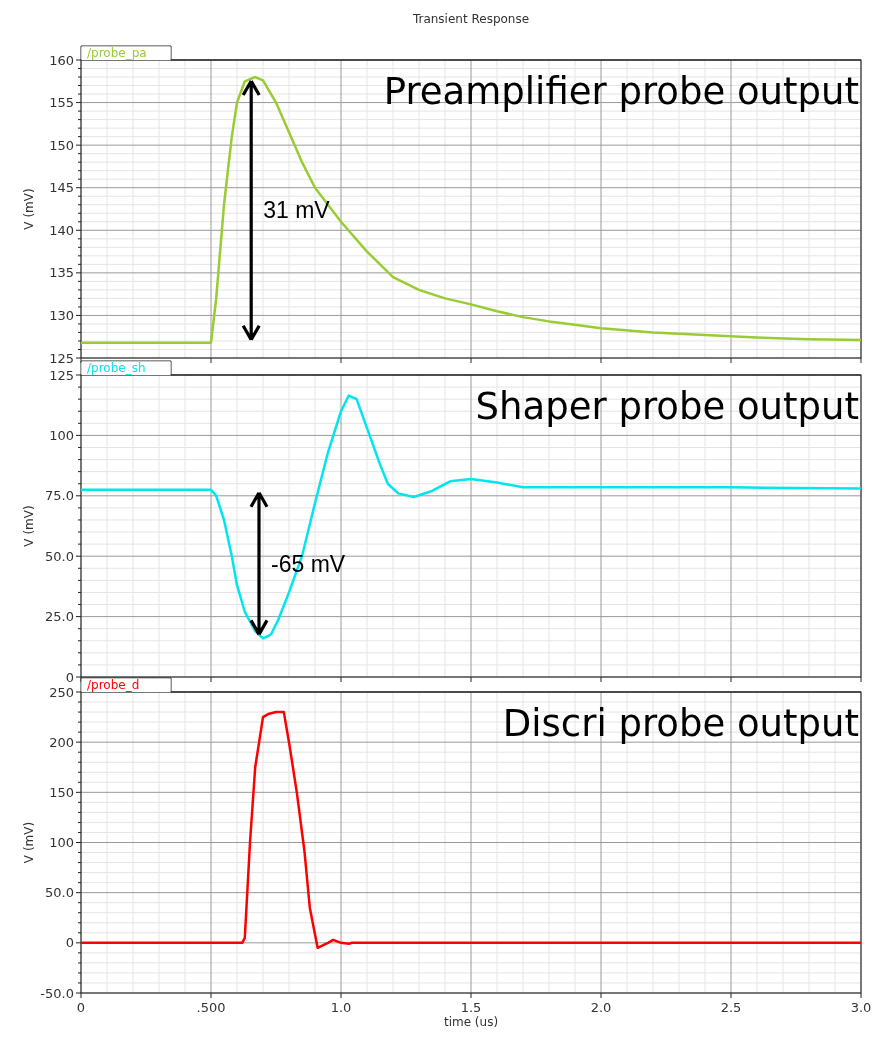 The width and height of the screenshot is (876, 1039). What do you see at coordinates (61, 230) in the screenshot?
I see `y-tick-label: 140` at bounding box center [61, 230].